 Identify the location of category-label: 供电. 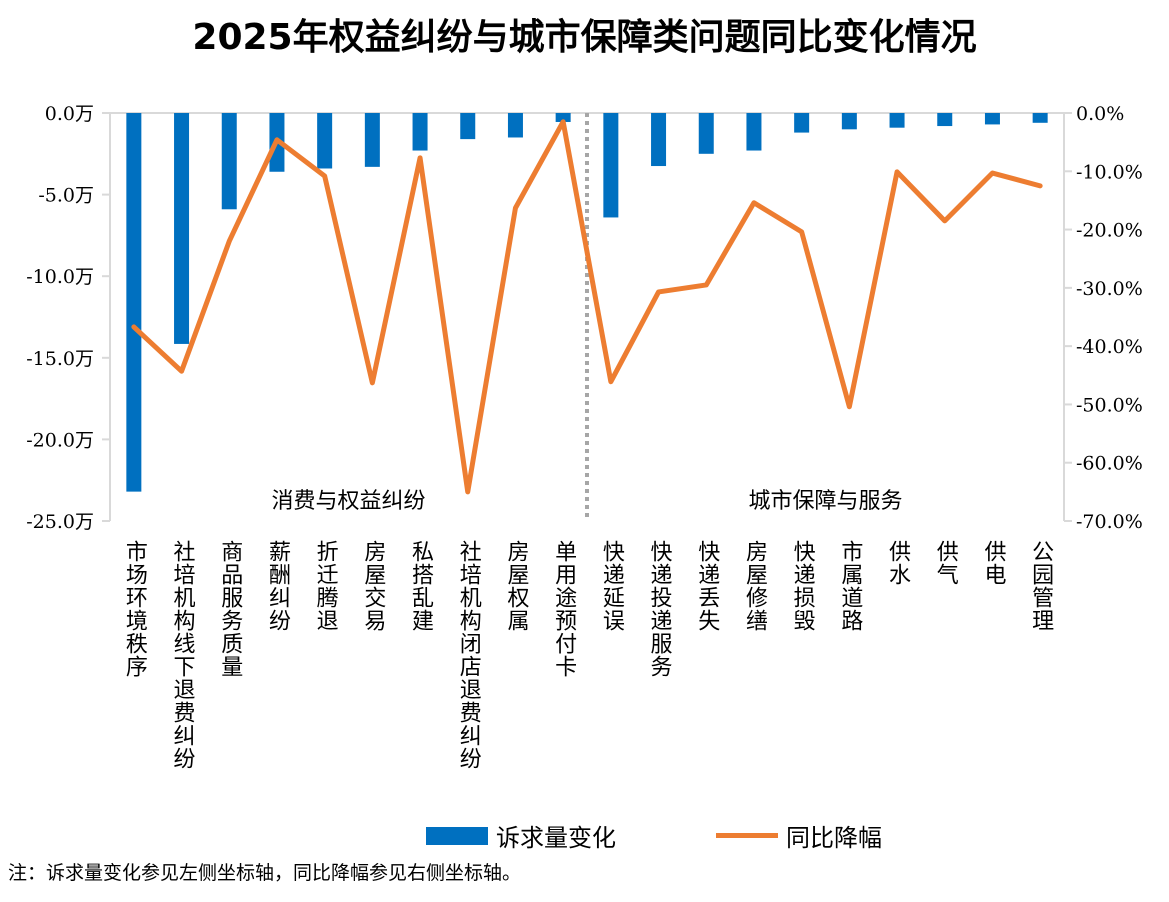
(993, 563).